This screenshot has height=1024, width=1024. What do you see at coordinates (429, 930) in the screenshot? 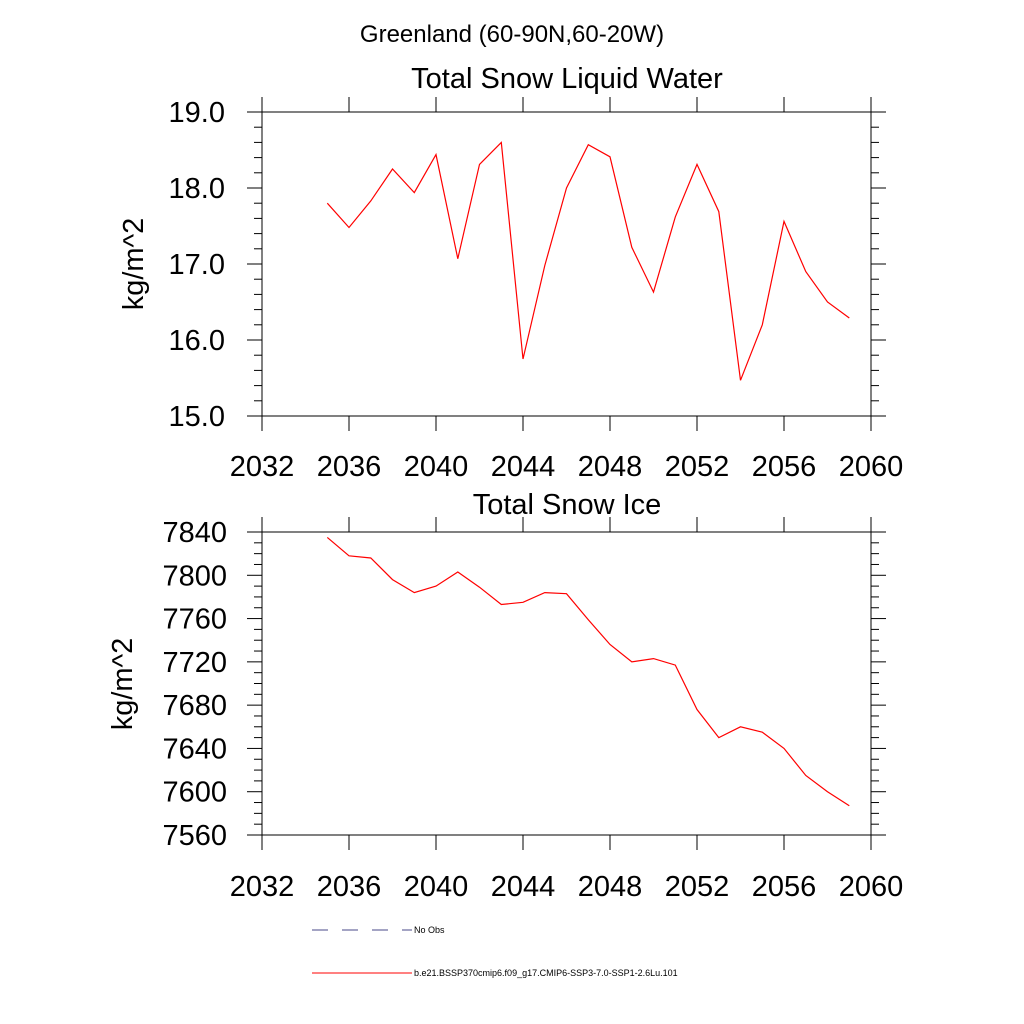
I see `legend-label: No Obs` at bounding box center [429, 930].